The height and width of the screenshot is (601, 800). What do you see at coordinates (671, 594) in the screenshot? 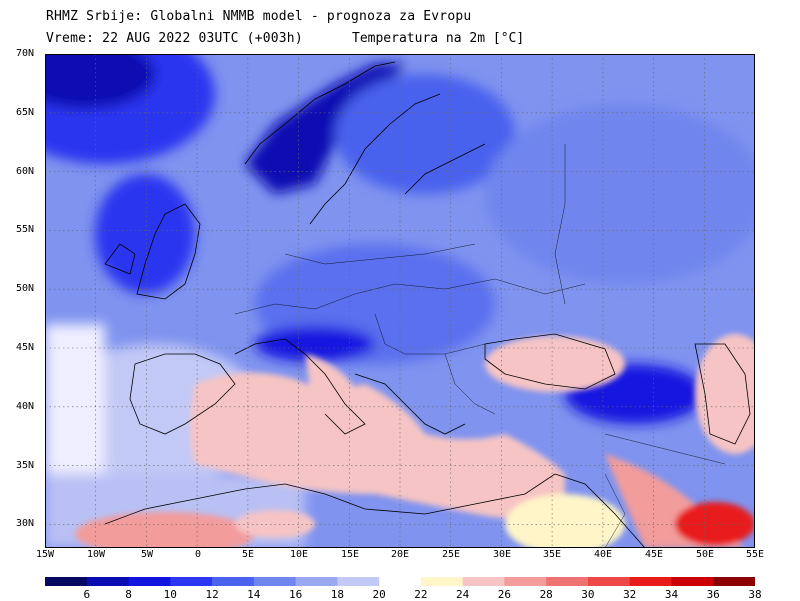
I see `legend-label: 34` at bounding box center [671, 594].